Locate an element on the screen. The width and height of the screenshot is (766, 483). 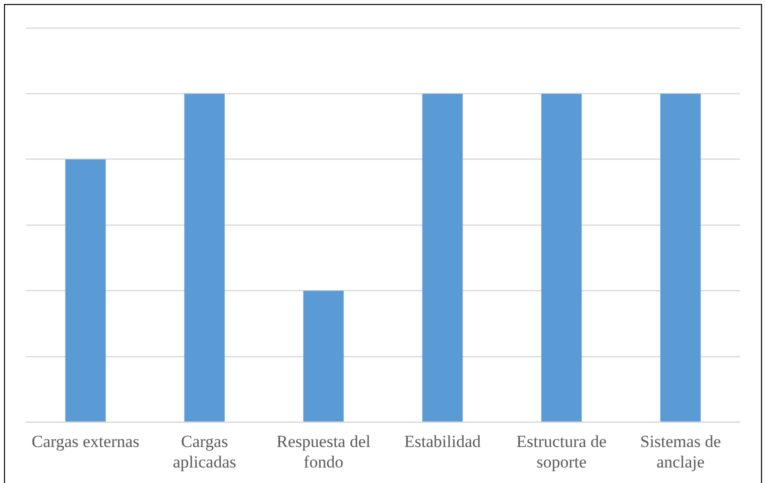
x-tick-label: Estabilidad is located at coordinates (443, 441).